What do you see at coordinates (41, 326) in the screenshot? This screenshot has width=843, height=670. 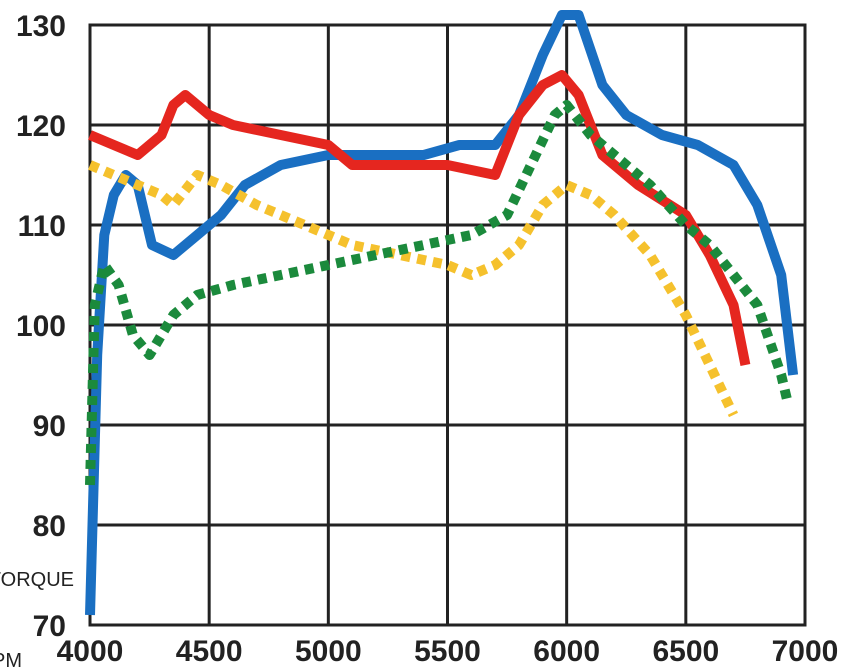 I see `y-tick-label: 100` at bounding box center [41, 326].